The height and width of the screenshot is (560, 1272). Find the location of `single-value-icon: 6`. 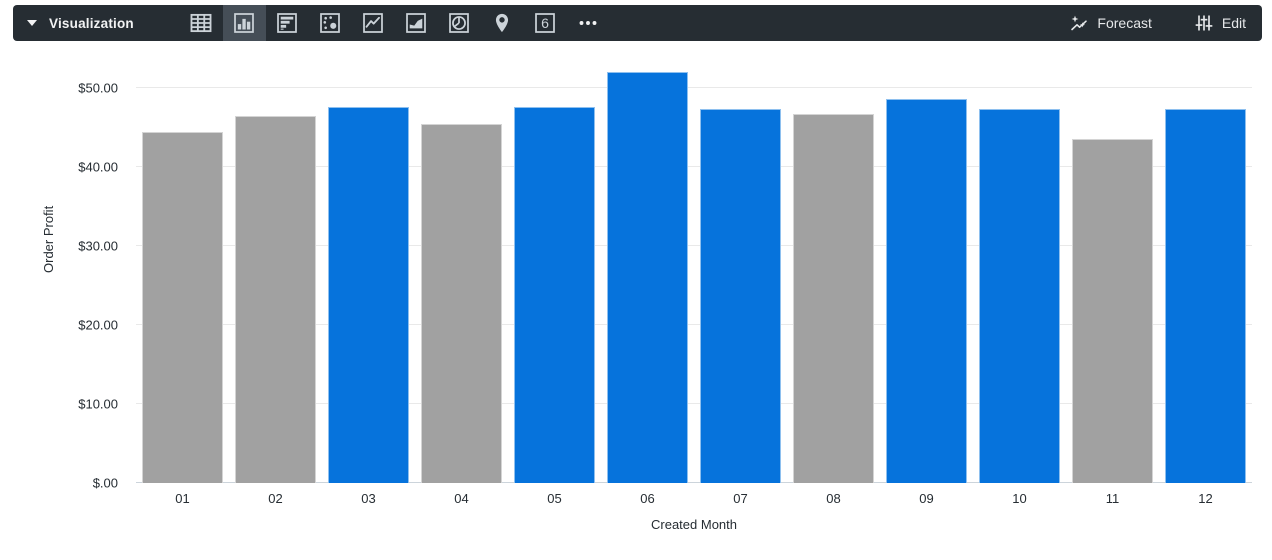

single-value-icon: 6 is located at coordinates (545, 23).